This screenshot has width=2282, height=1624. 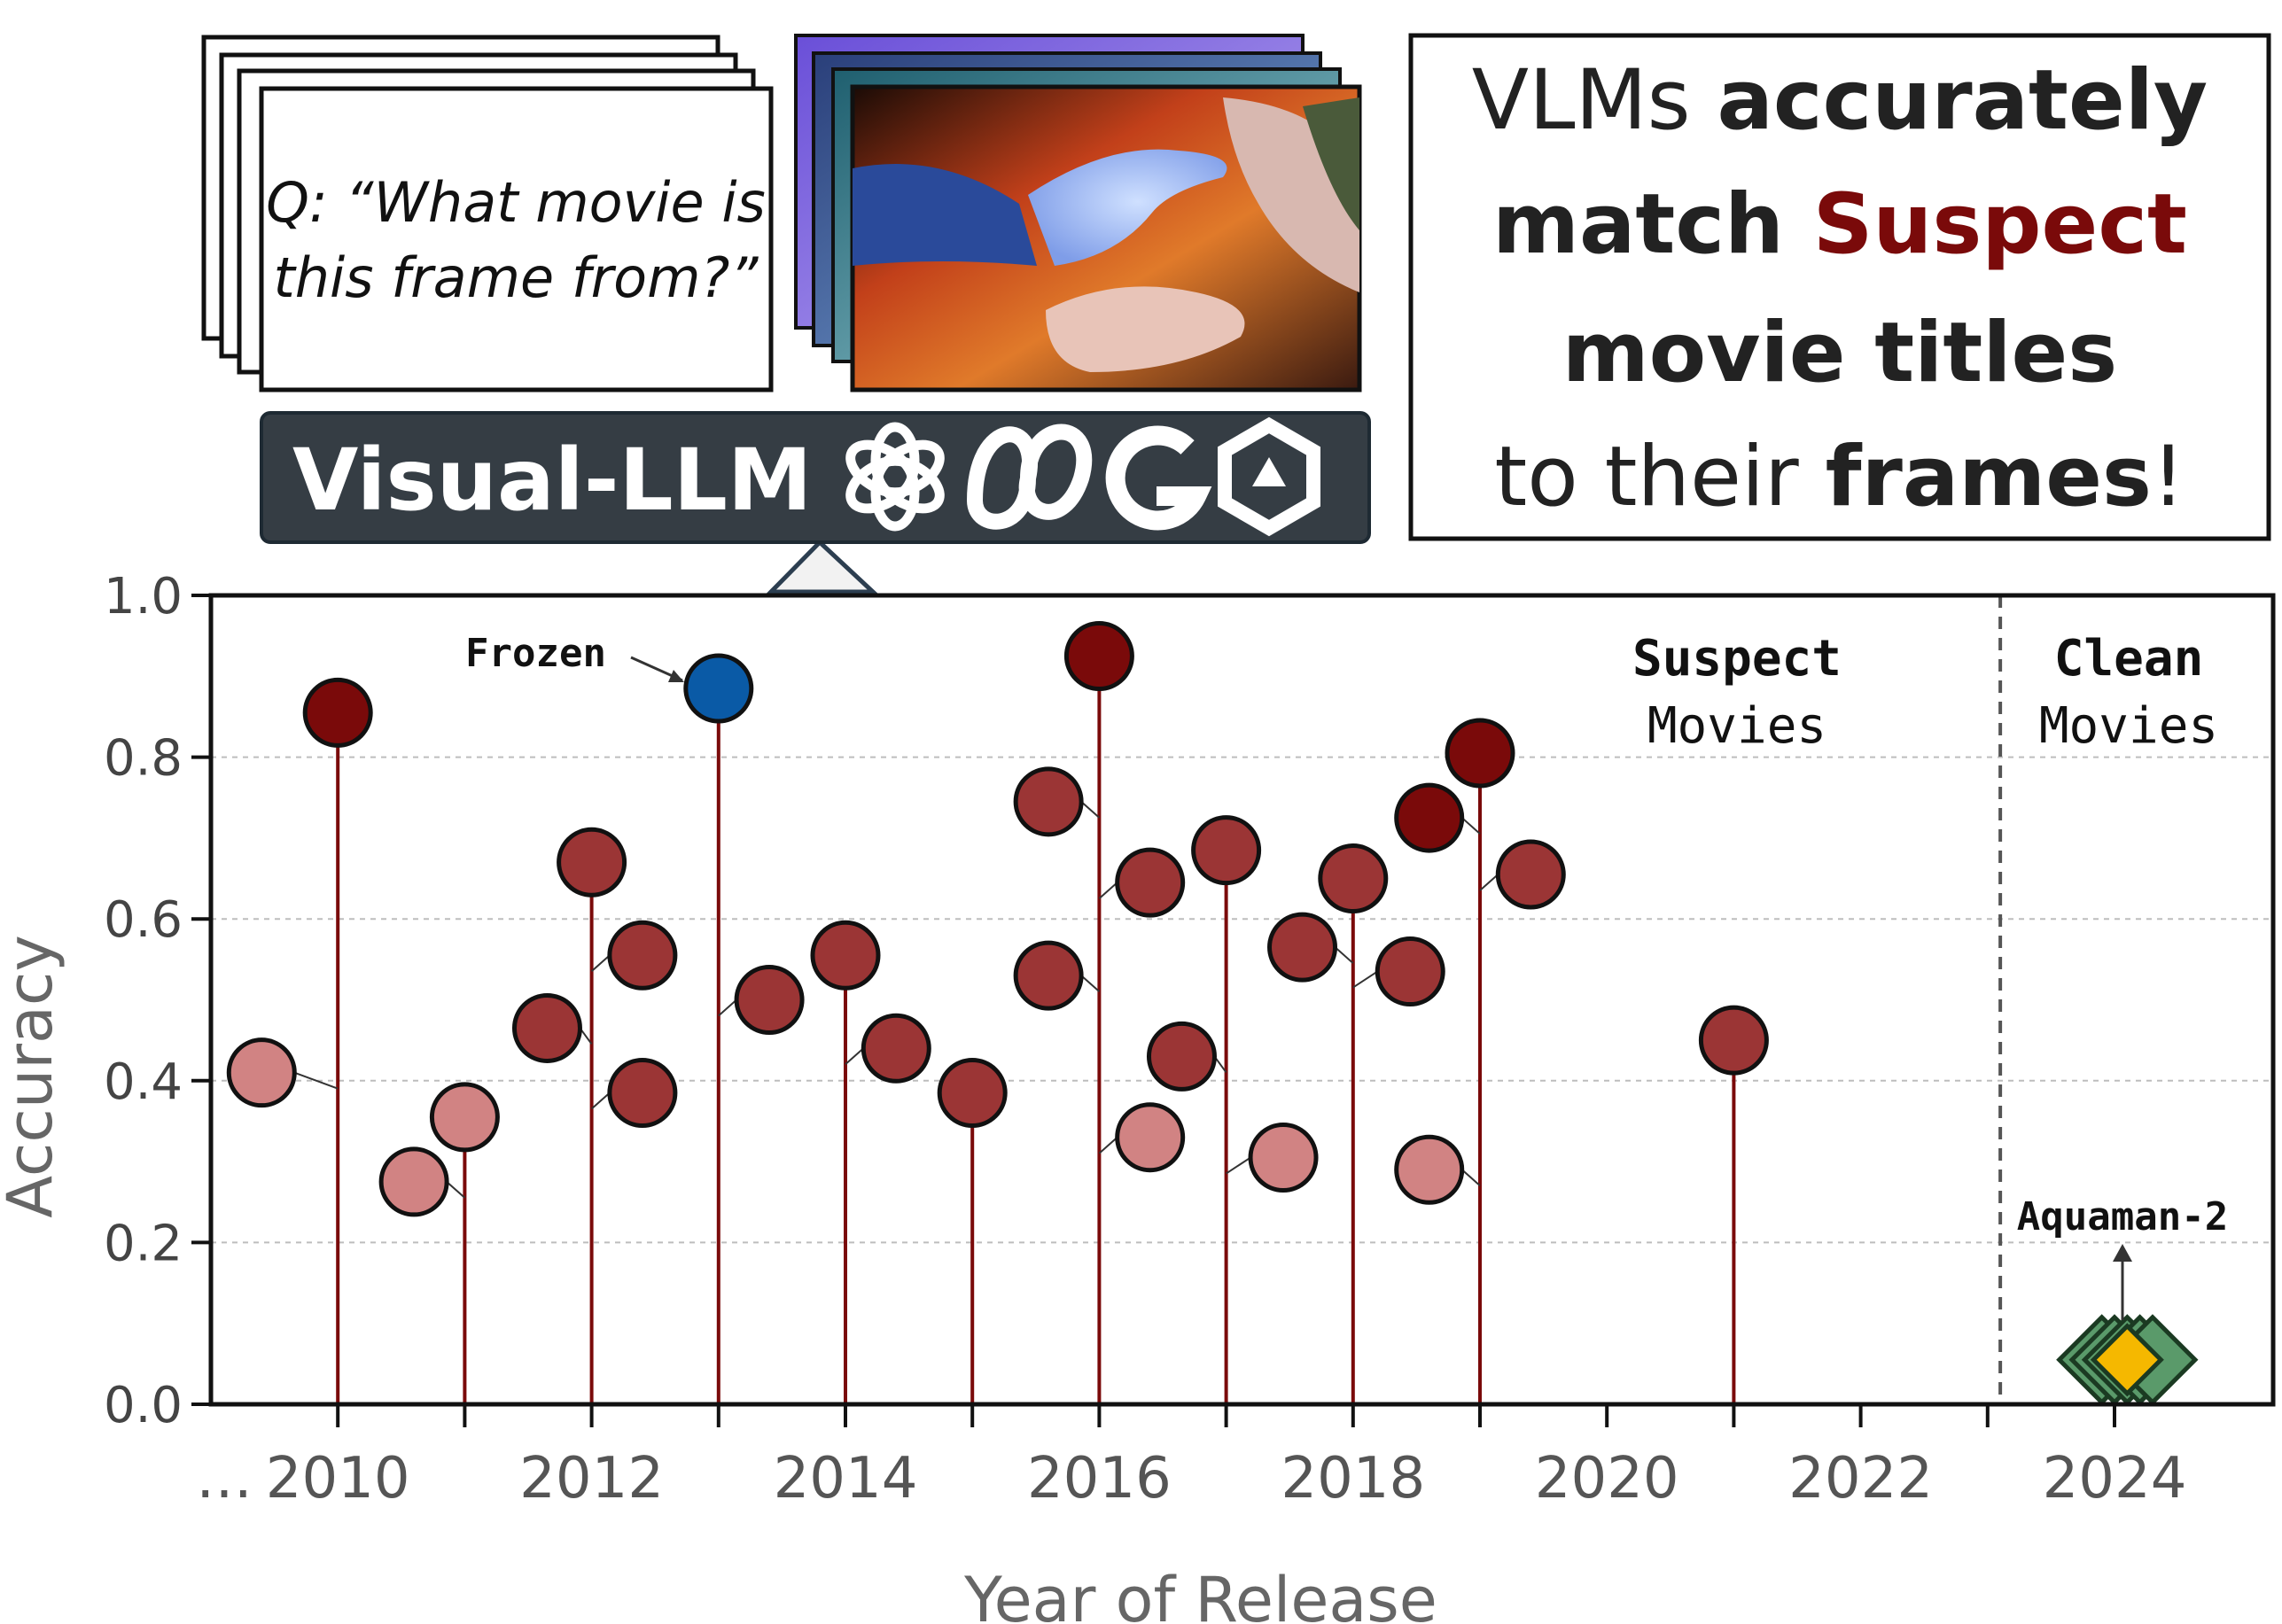 What do you see at coordinates (1962, 101) in the screenshot?
I see `claim-accurately: accurately` at bounding box center [1962, 101].